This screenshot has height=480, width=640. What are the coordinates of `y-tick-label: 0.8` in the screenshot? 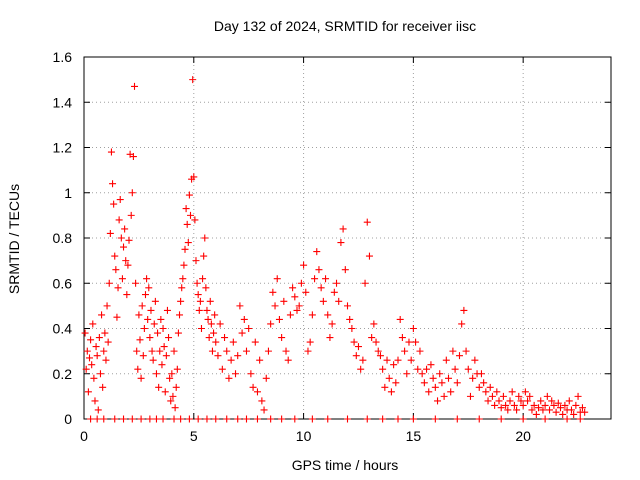 It's located at (63, 238).